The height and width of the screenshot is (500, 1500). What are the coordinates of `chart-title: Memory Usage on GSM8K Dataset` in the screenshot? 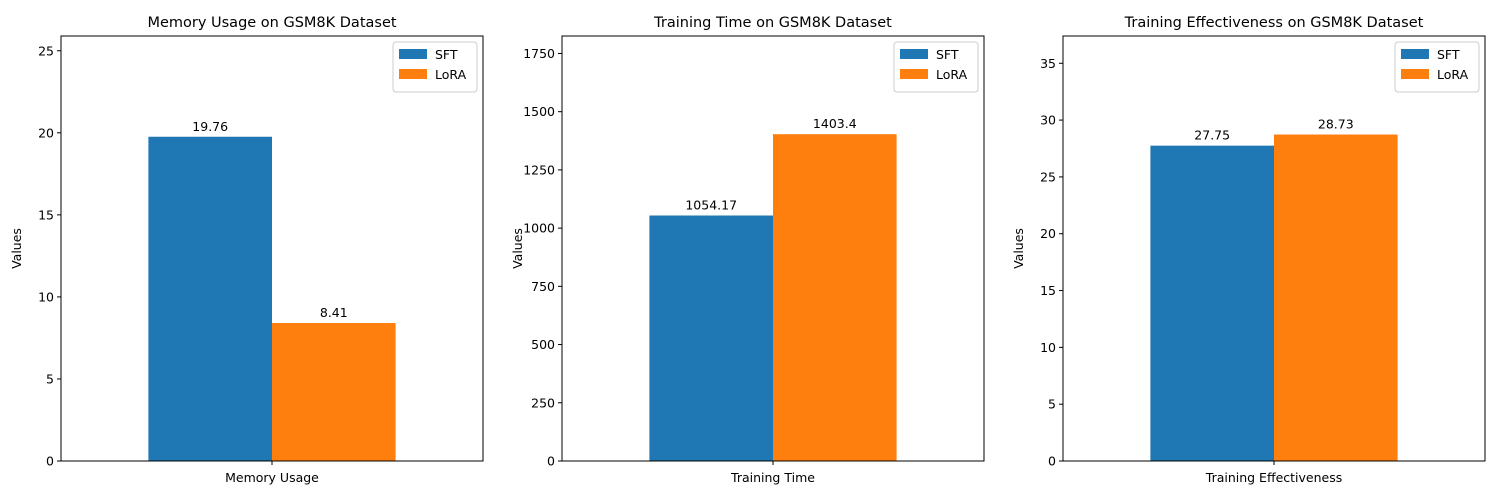 It's located at (271, 23).